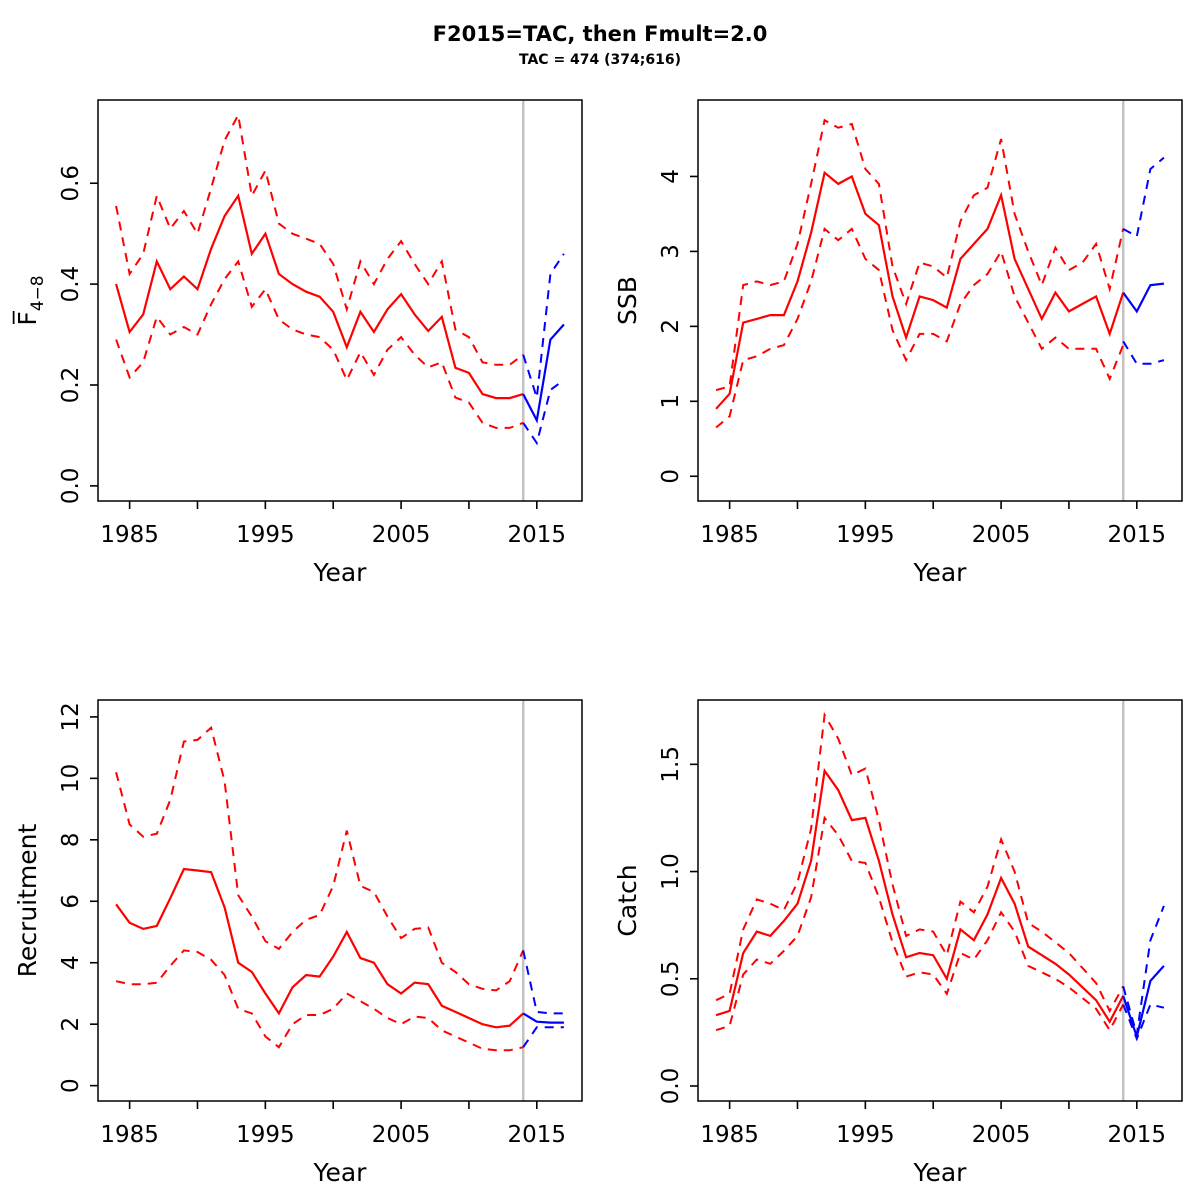 This screenshot has height=1200, width=1200. Describe the element at coordinates (1143, 352) in the screenshot. I see `ssb-forecast-lower-band-line` at that location.